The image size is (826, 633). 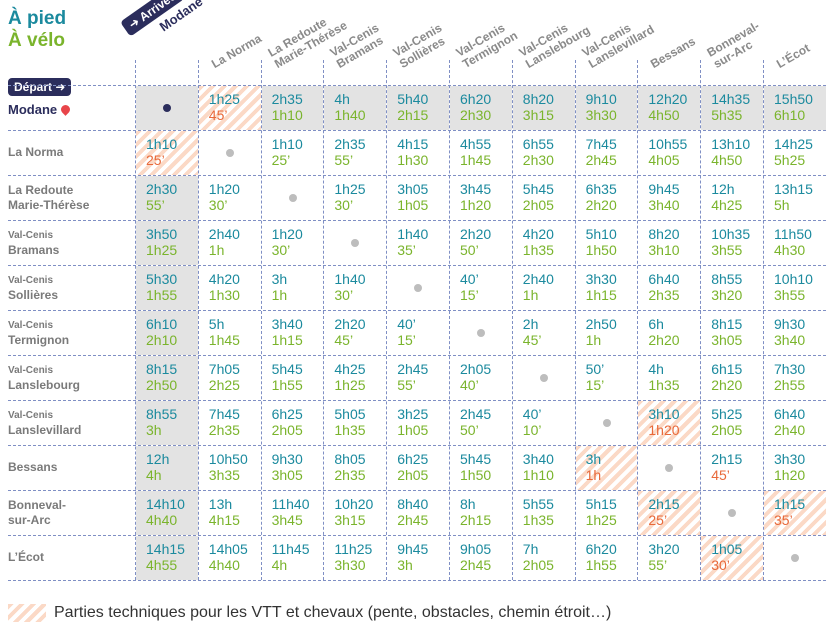 What do you see at coordinates (162, 295) in the screenshot?
I see `bike-time: 1h55` at bounding box center [162, 295].